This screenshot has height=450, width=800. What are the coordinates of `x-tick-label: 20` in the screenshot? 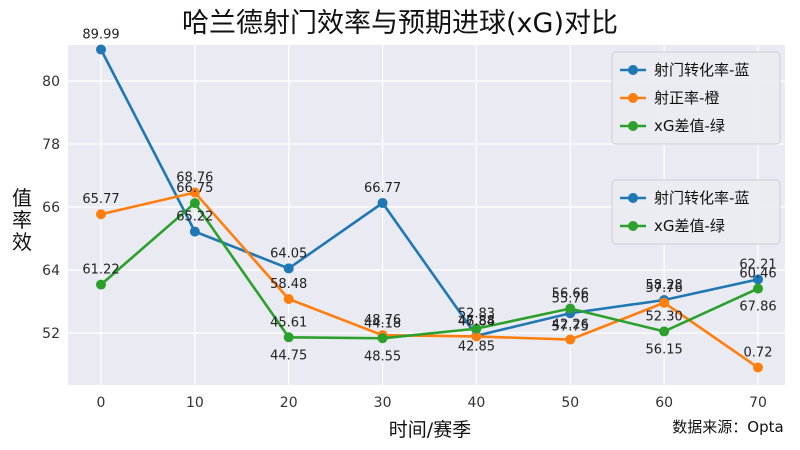 It's located at (289, 403).